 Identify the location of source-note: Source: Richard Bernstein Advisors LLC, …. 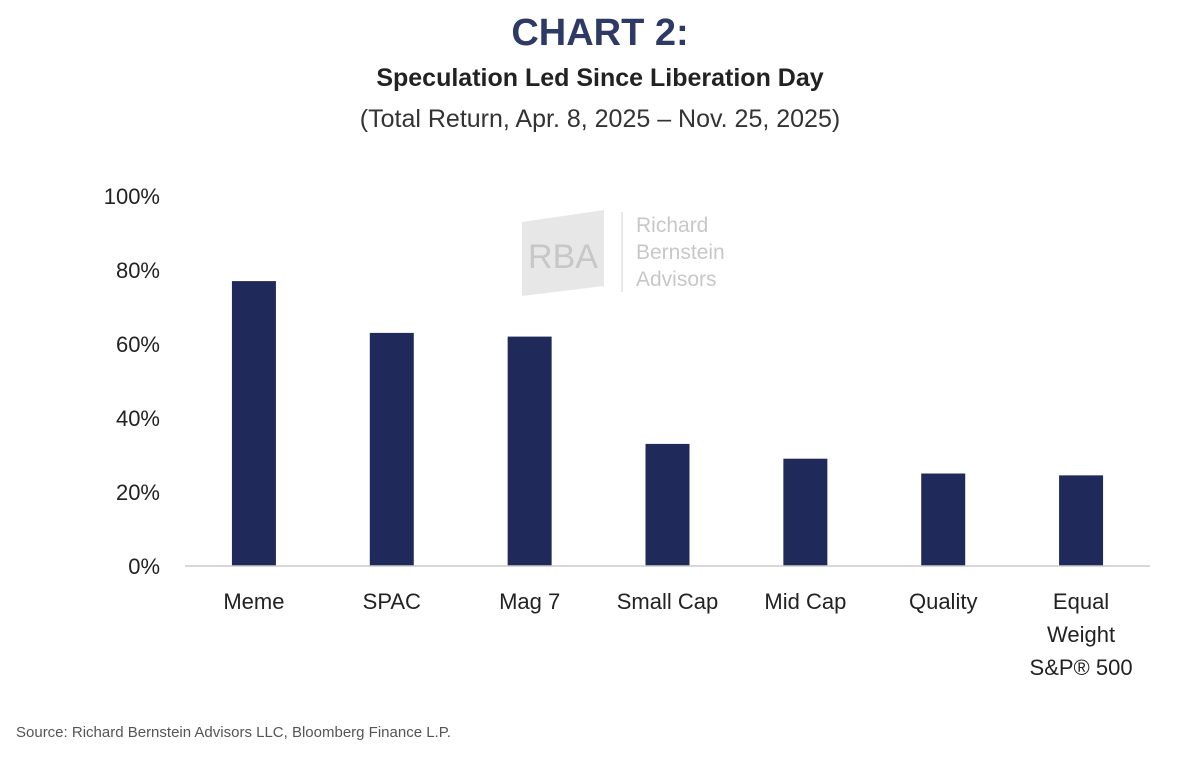
(233, 732).